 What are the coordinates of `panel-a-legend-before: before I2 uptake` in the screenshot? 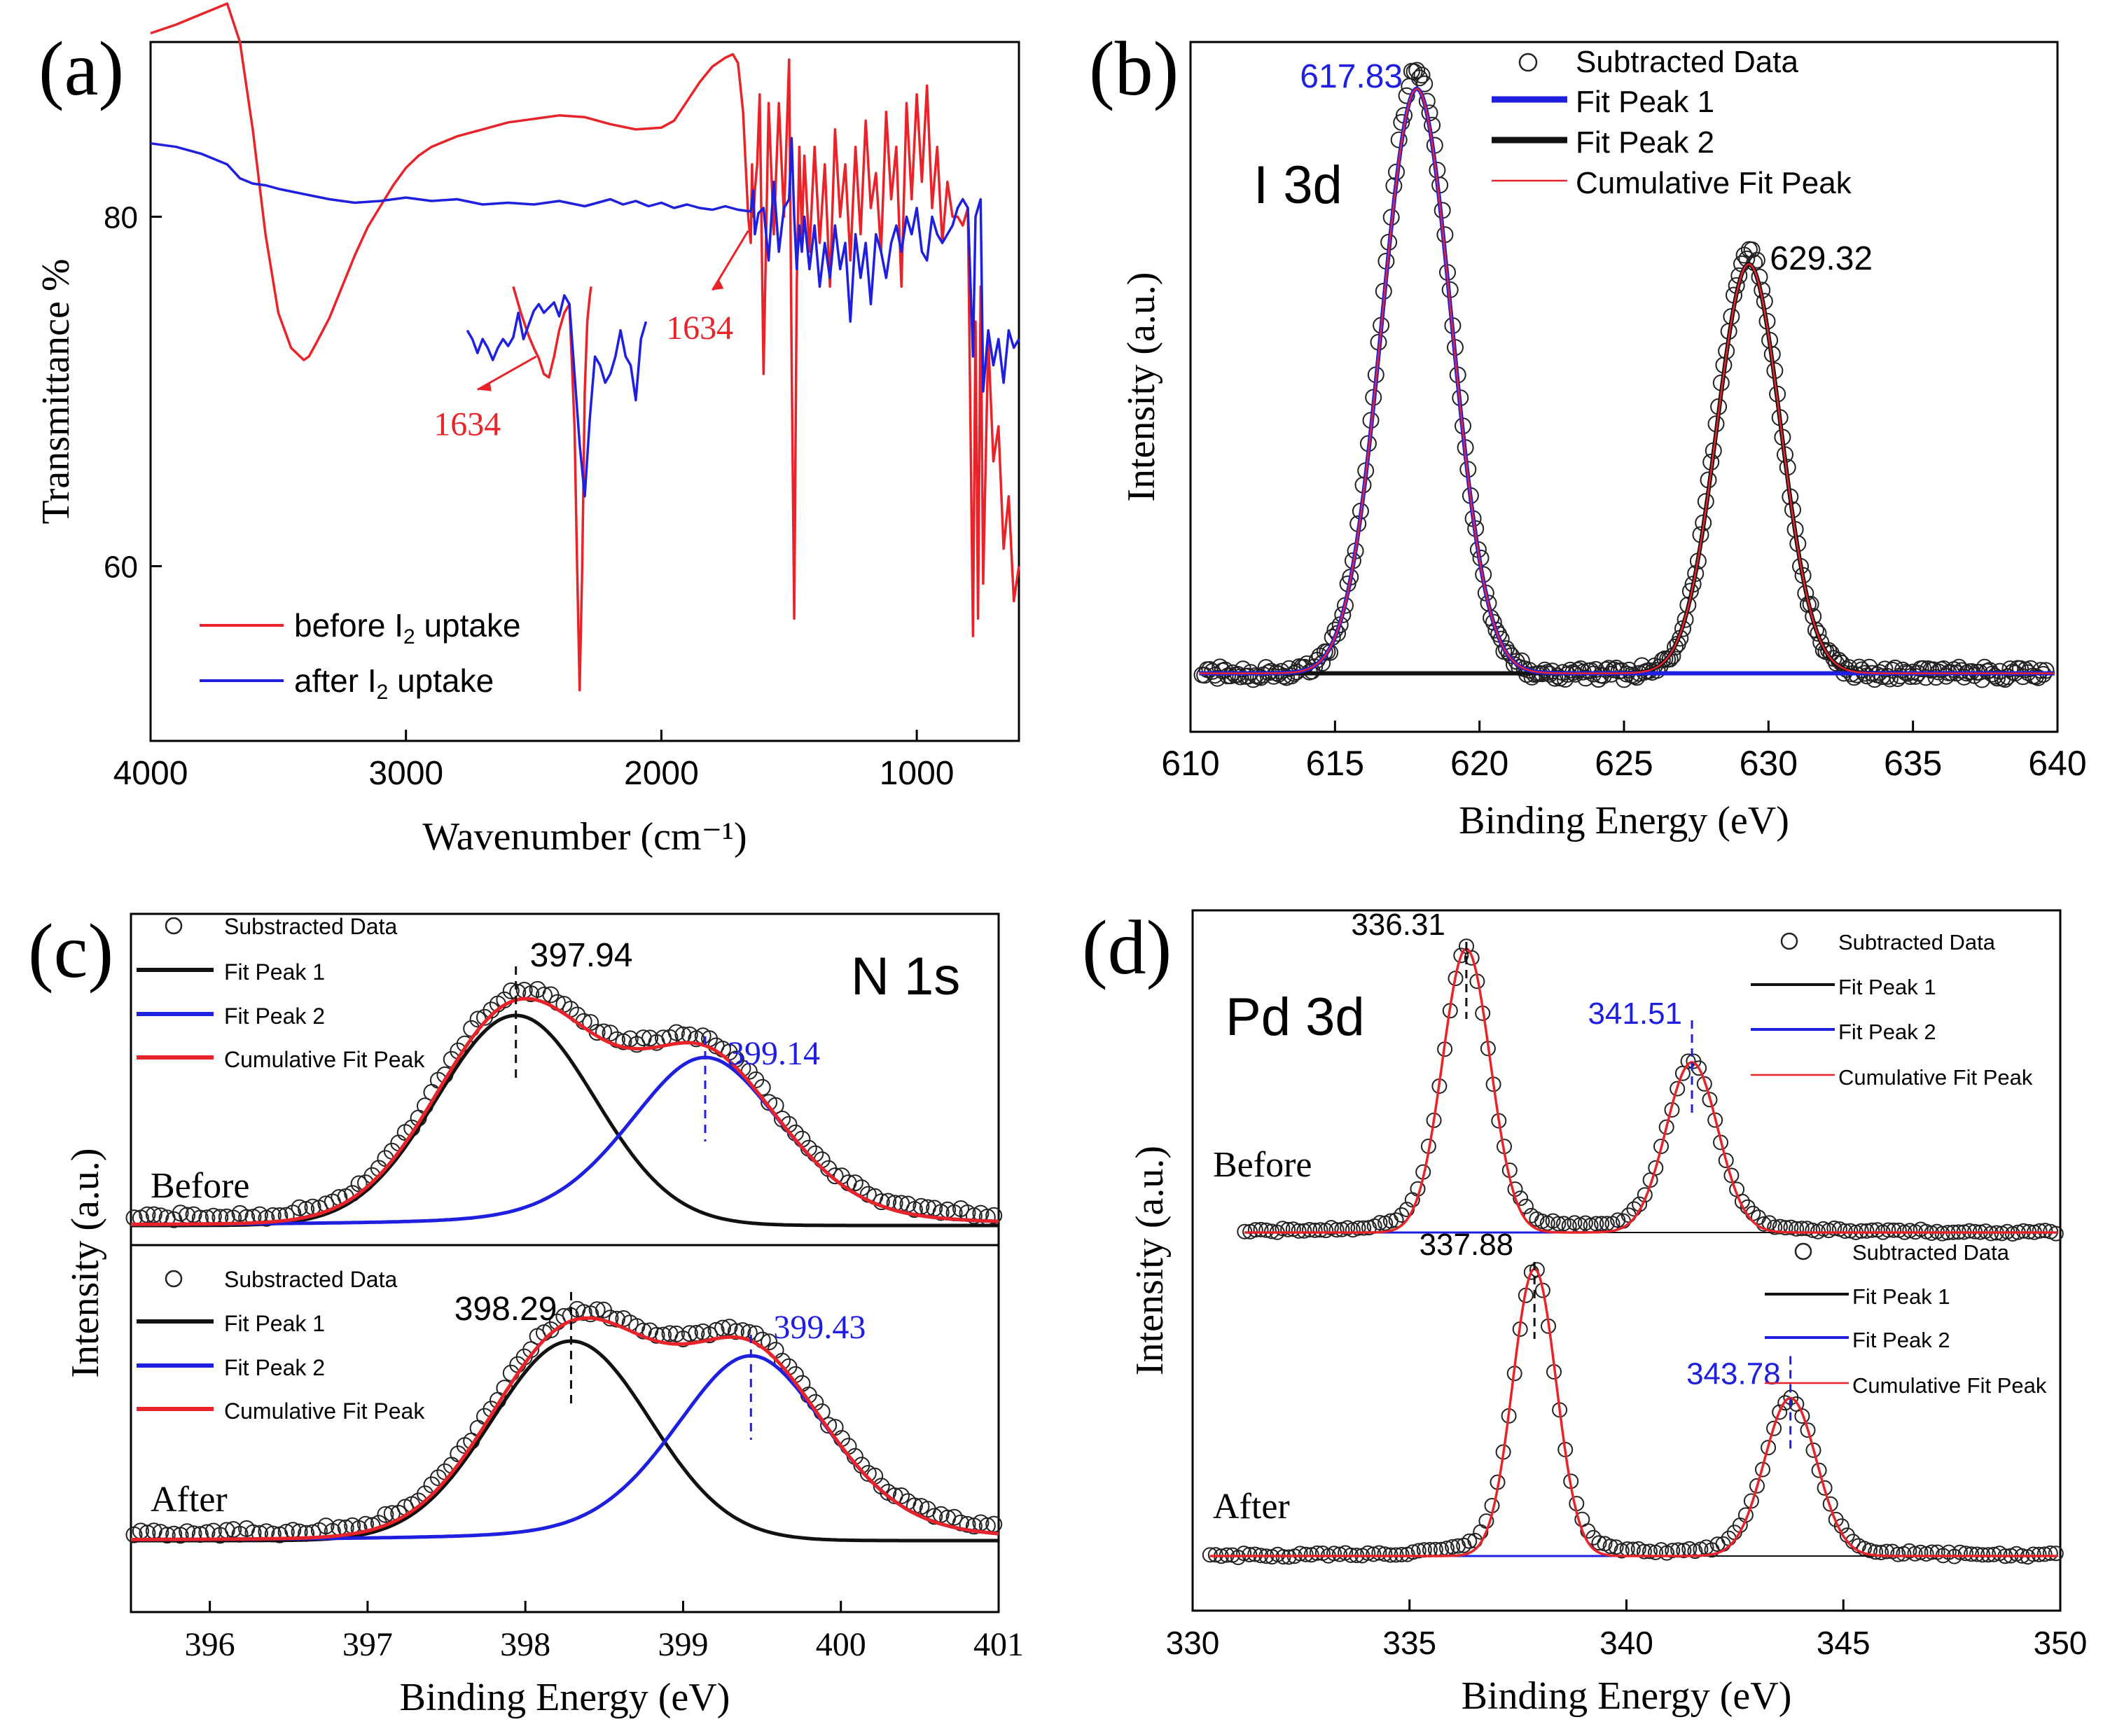 It's located at (408, 627).